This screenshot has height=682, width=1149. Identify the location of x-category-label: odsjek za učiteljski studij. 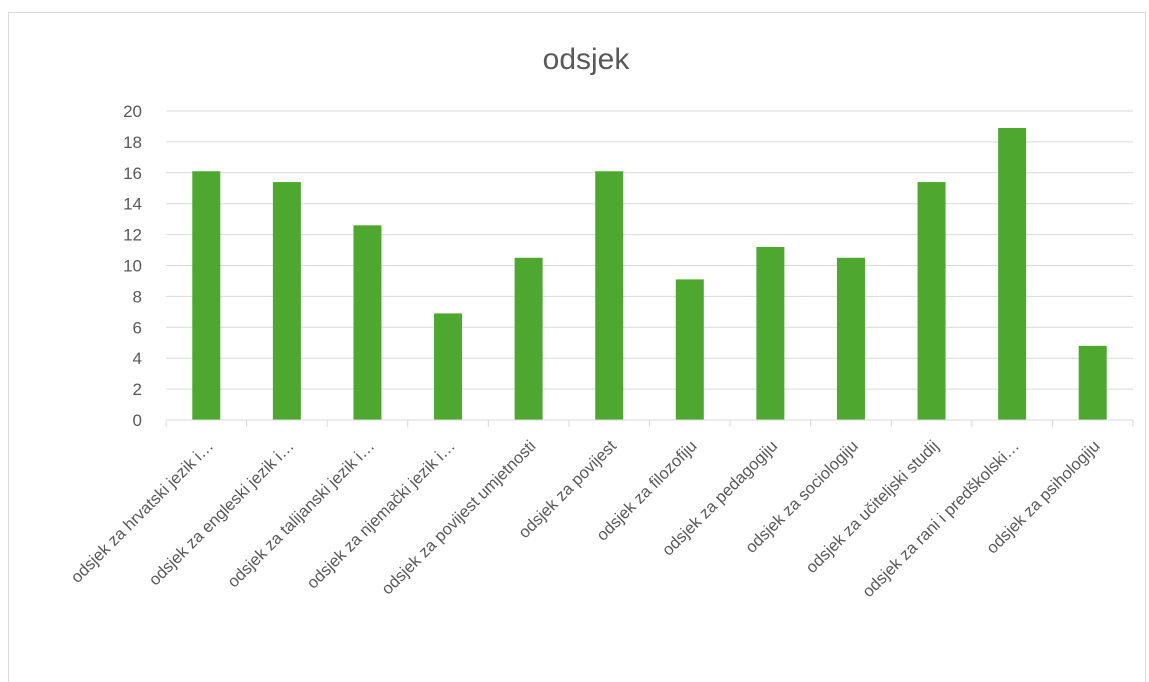
(873, 507).